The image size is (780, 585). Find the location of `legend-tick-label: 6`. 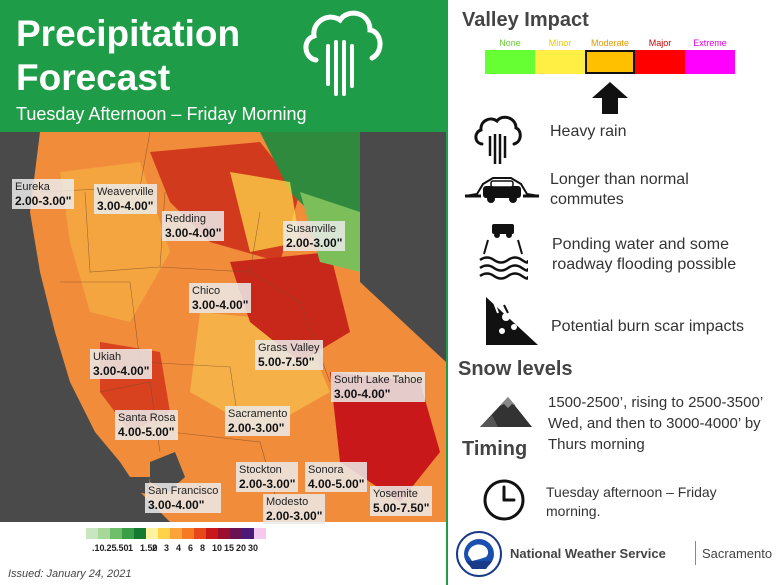

legend-tick-label: 6 is located at coordinates (191, 548).